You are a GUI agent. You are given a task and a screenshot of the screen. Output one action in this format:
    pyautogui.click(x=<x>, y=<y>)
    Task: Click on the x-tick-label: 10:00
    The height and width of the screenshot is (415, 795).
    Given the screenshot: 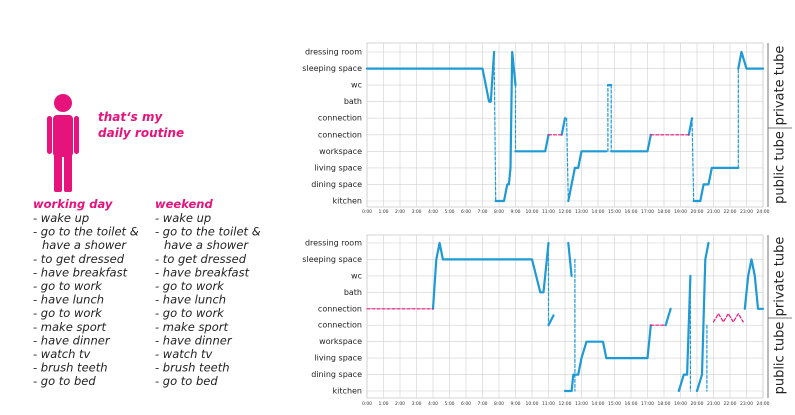 What is the action you would take?
    pyautogui.click(x=532, y=212)
    